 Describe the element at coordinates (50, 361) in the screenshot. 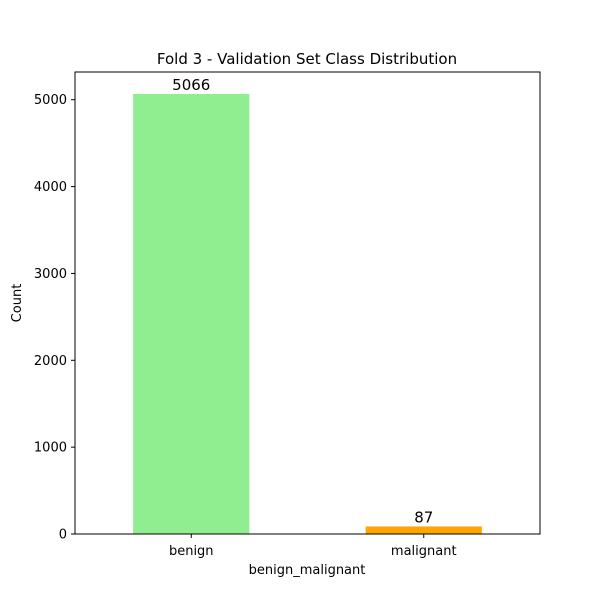

I see `y-tick-label-2000: 2000` at that location.